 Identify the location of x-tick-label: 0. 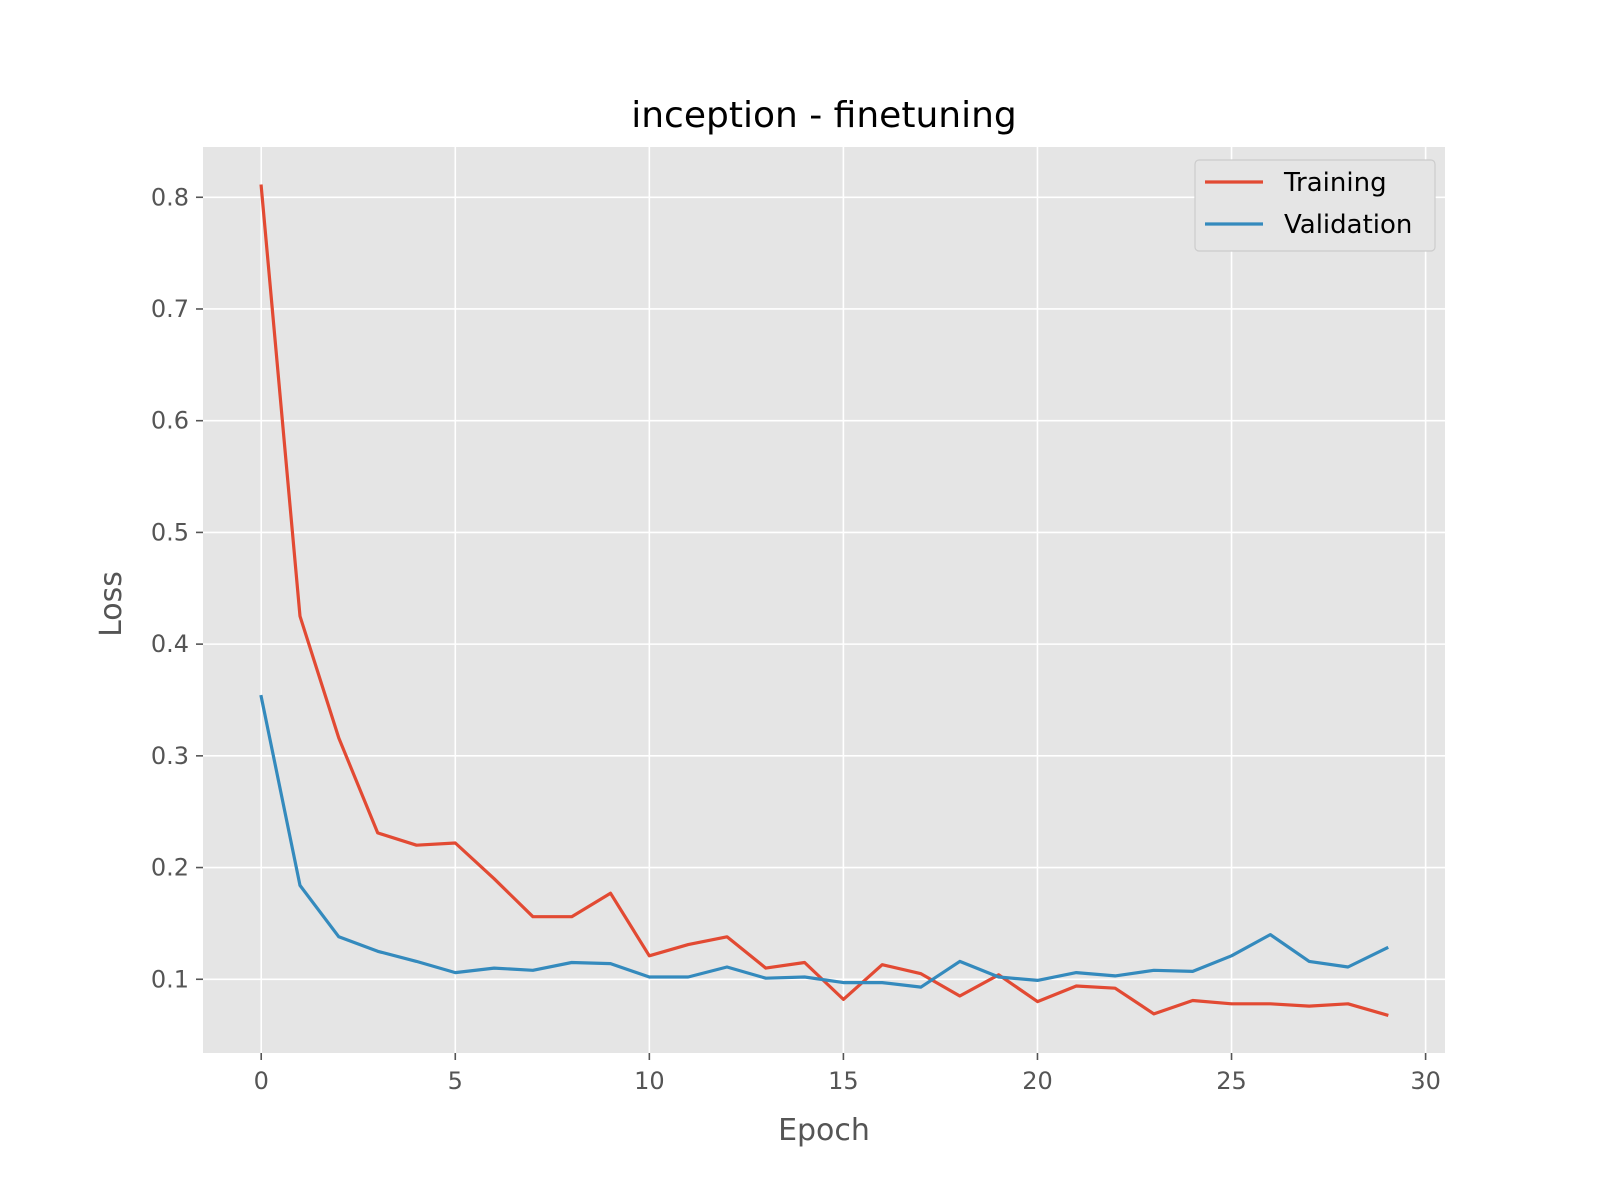
(261, 1081).